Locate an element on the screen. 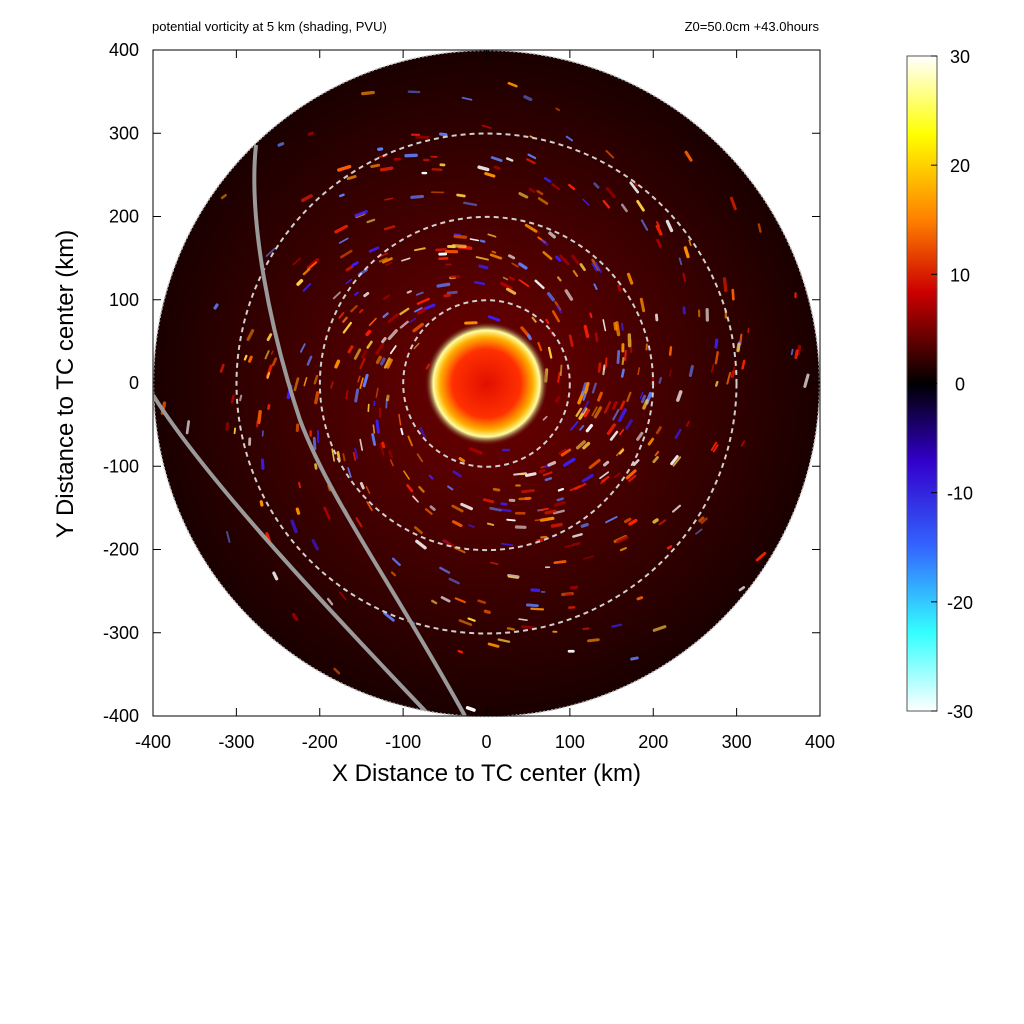  y-tick-label: -300 is located at coordinates (121, 633).